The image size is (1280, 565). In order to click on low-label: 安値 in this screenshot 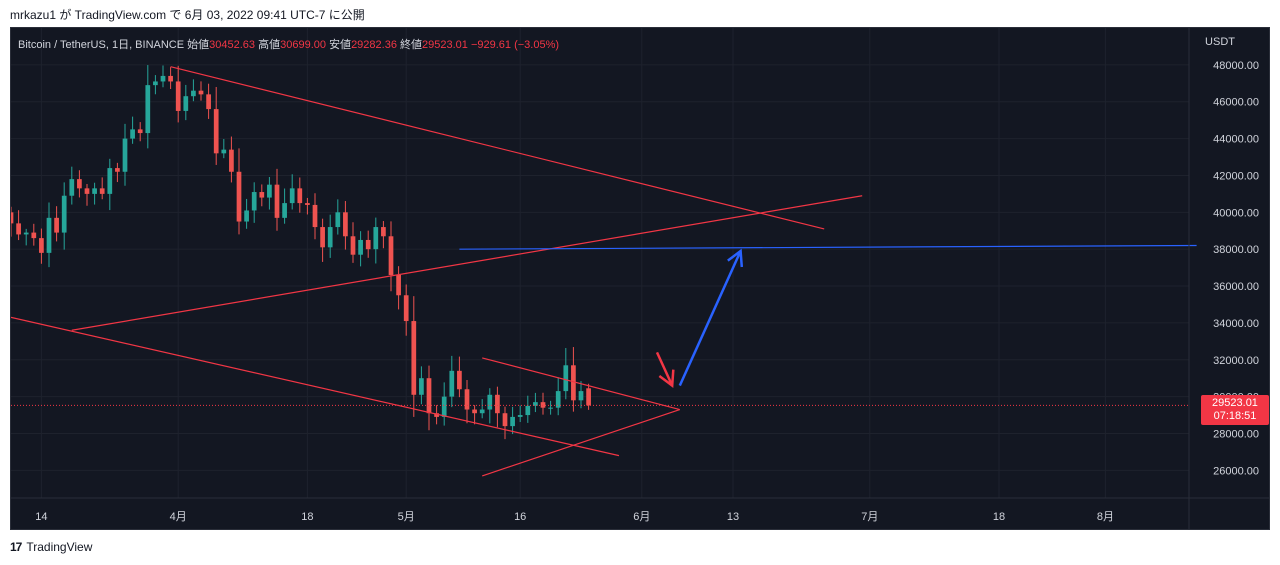, I will do `click(340, 45)`.